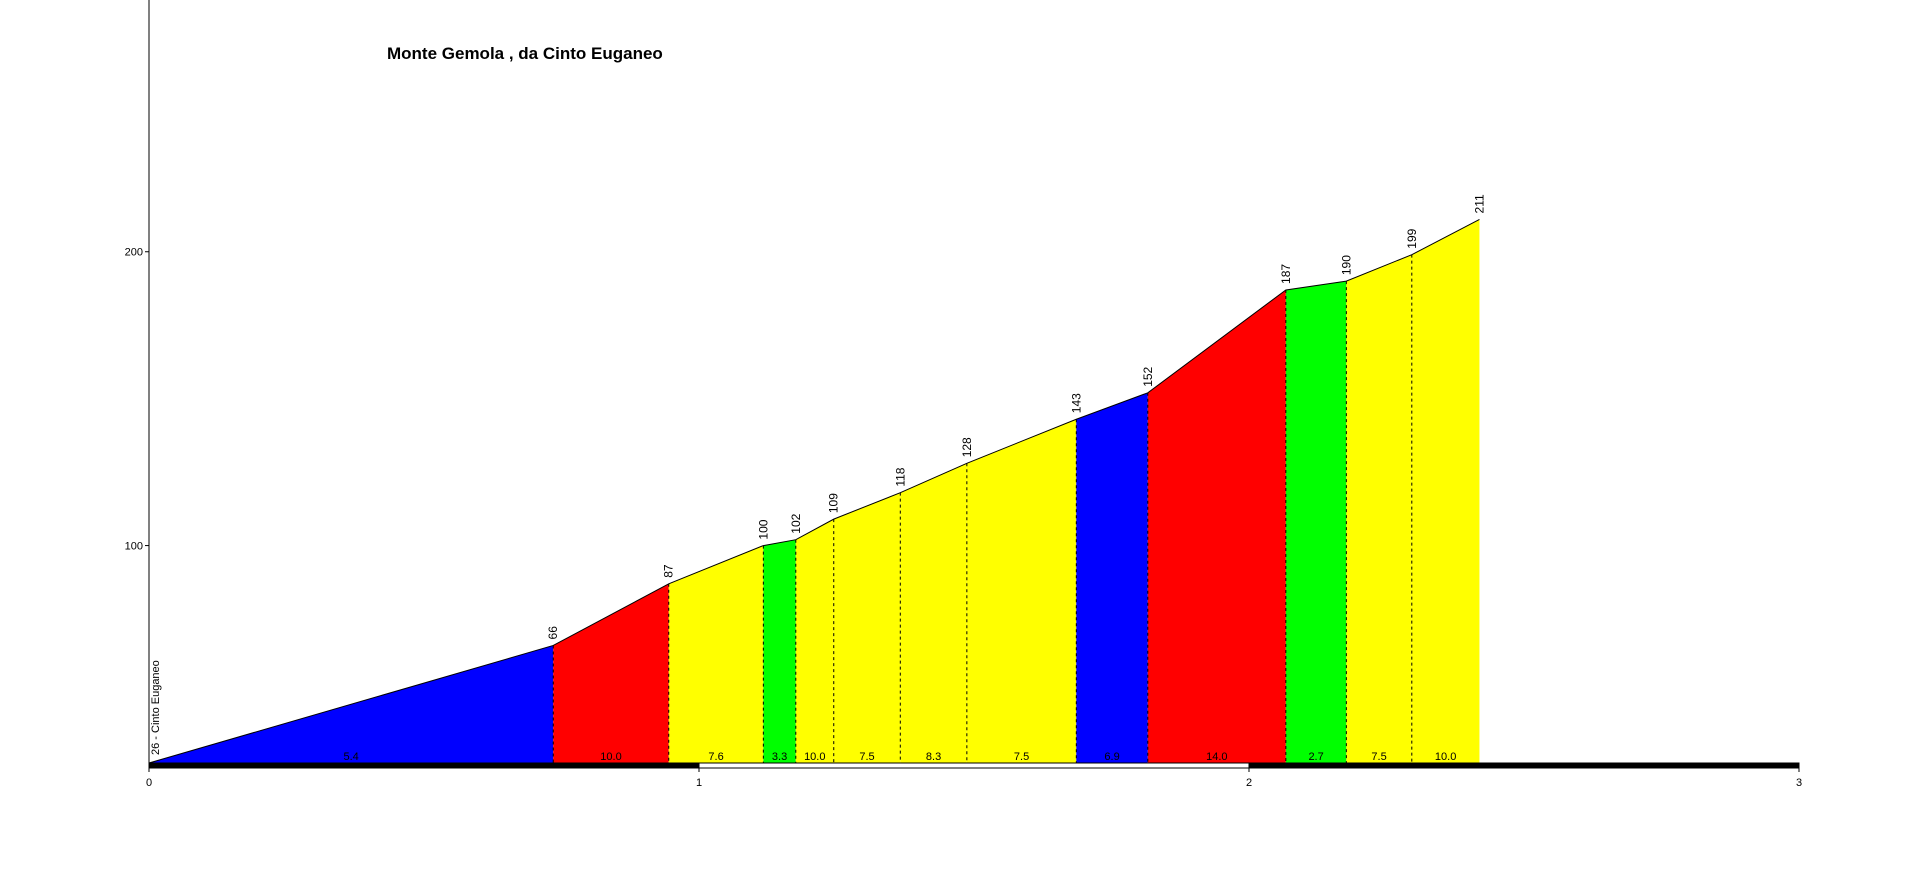 The image size is (1908, 881). Describe the element at coordinates (715, 757) in the screenshot. I see `gradient-label: 7.6` at that location.